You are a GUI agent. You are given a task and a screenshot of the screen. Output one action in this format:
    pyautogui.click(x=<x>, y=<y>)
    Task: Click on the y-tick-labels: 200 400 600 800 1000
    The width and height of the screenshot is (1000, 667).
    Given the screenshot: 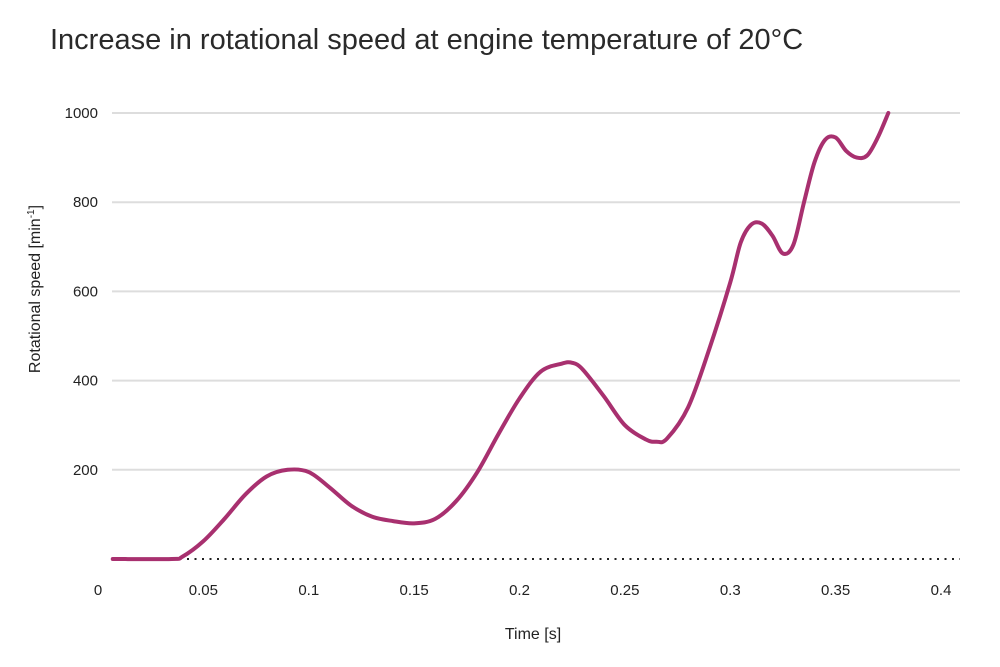 What is the action you would take?
    pyautogui.click(x=81, y=292)
    